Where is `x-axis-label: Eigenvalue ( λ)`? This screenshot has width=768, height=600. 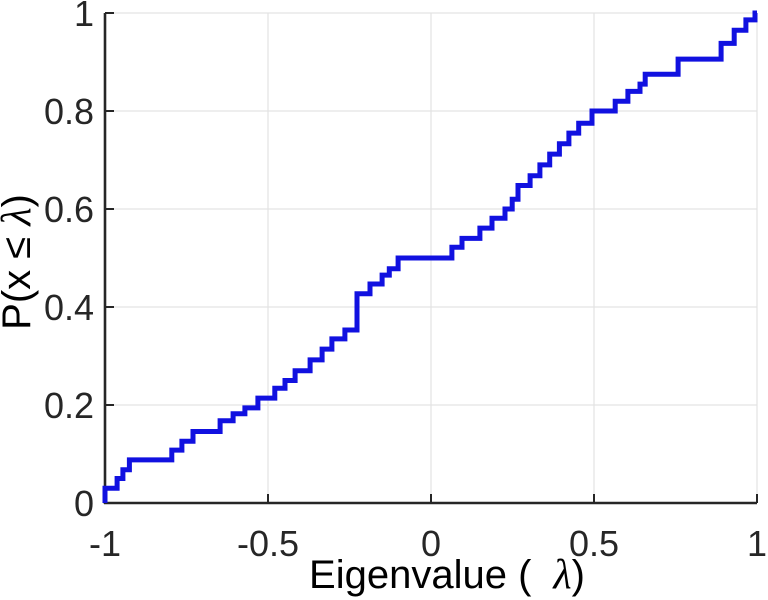 x-axis-label: Eigenvalue ( λ) is located at coordinates (447, 575).